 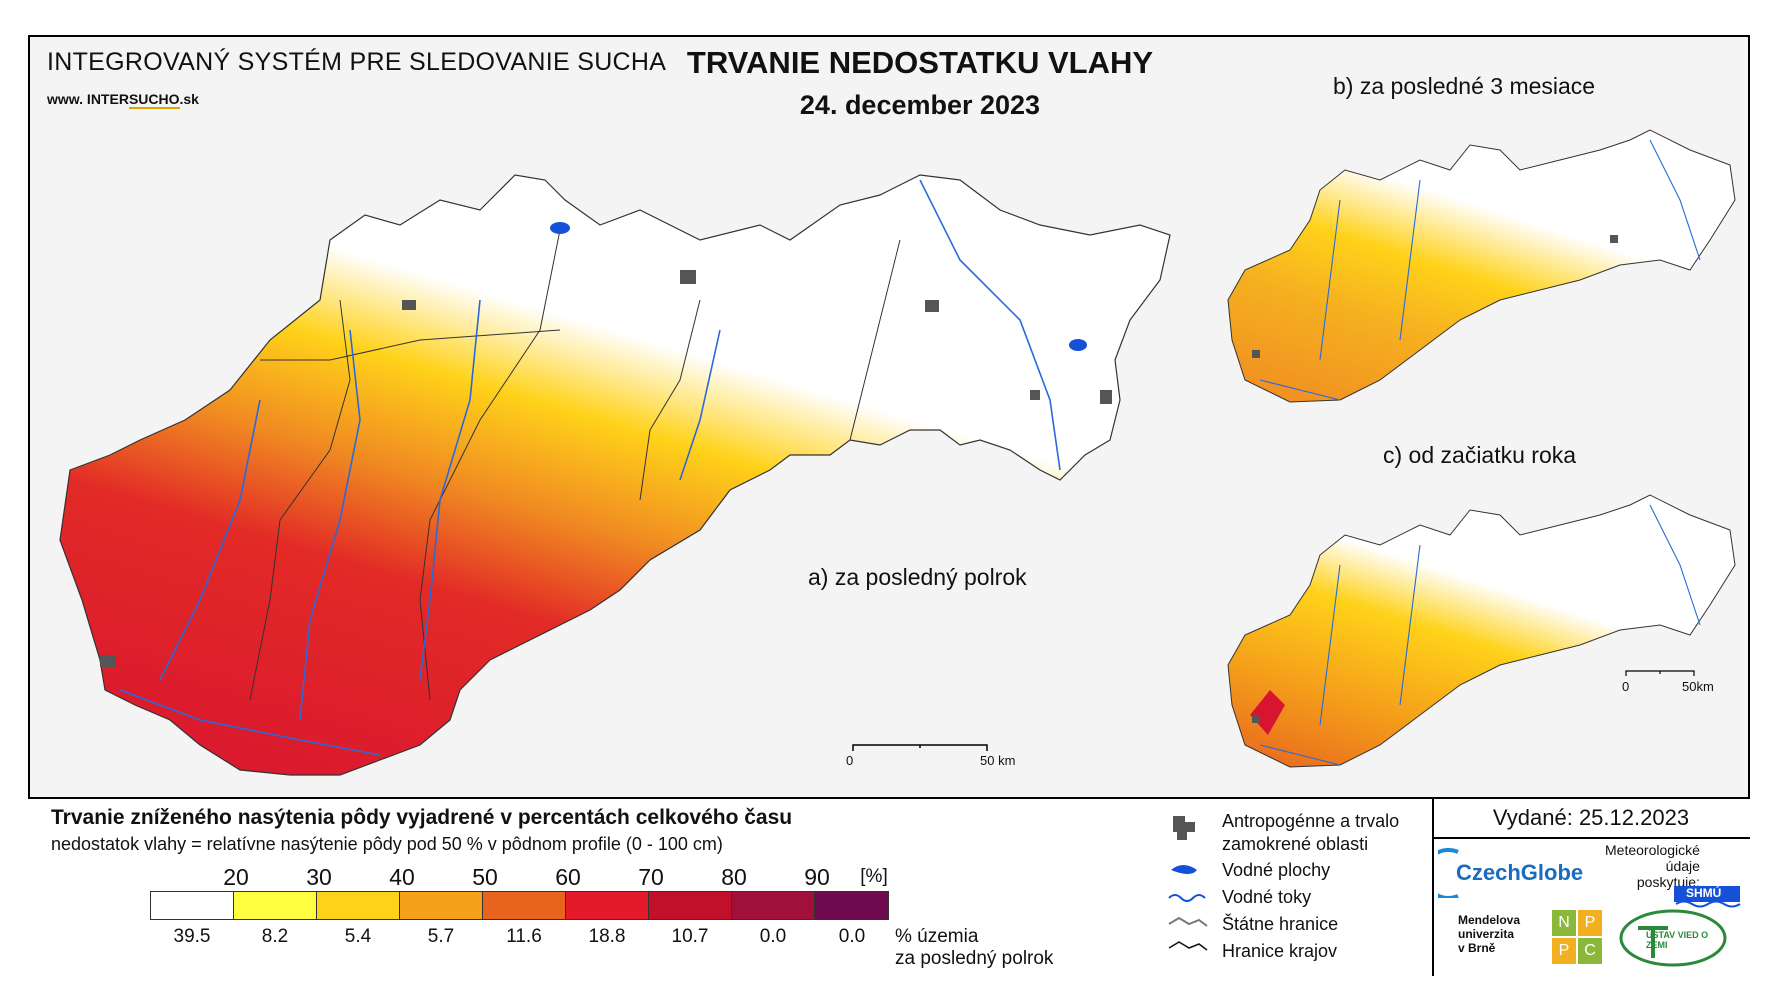 I want to click on nppc-logo: N P P C, so click(x=1577, y=938).